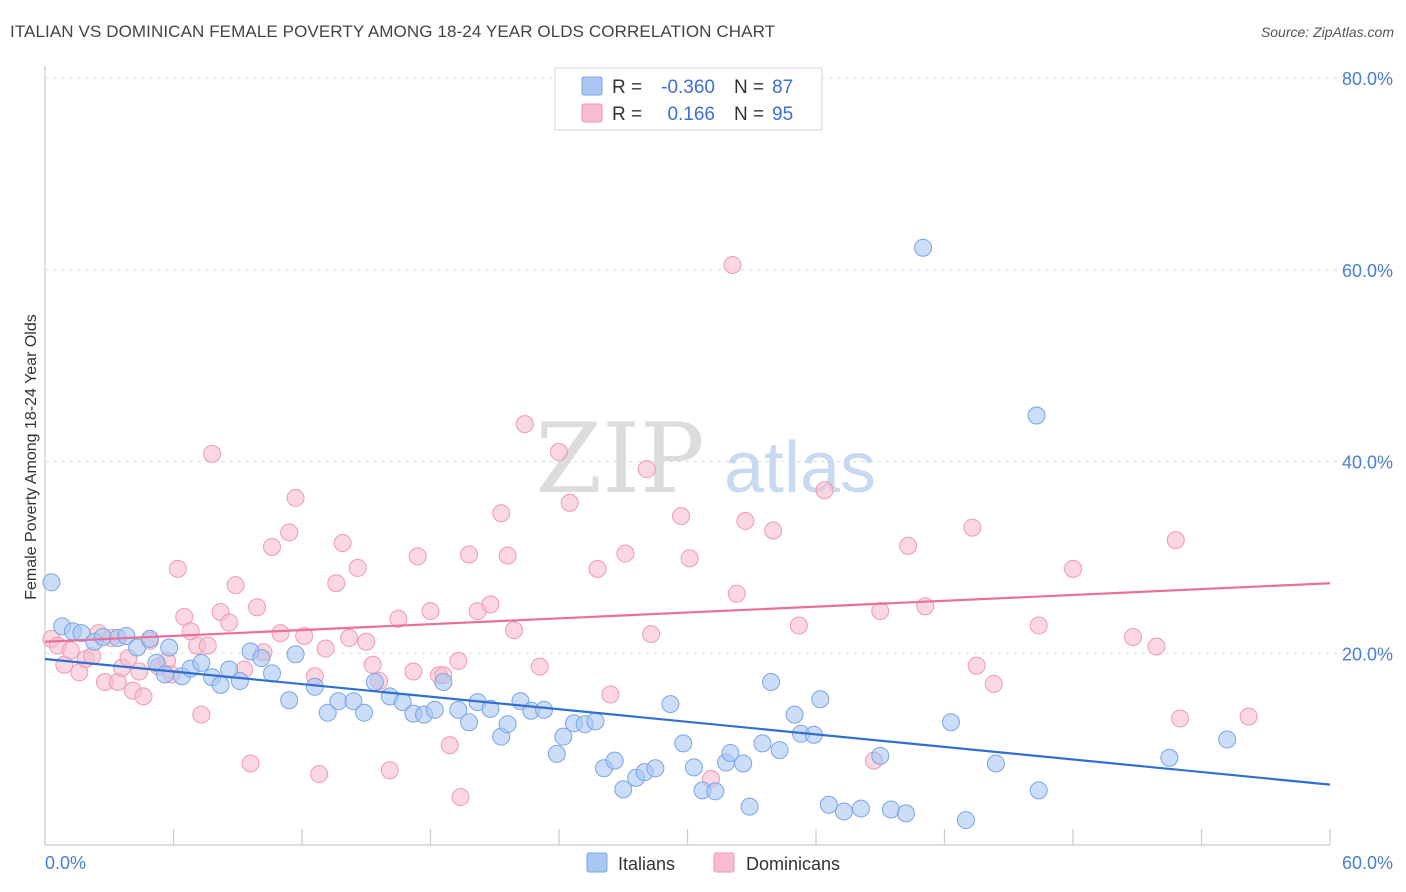 This screenshot has height=892, width=1406. I want to click on legend-n-label: N =, so click(749, 114).